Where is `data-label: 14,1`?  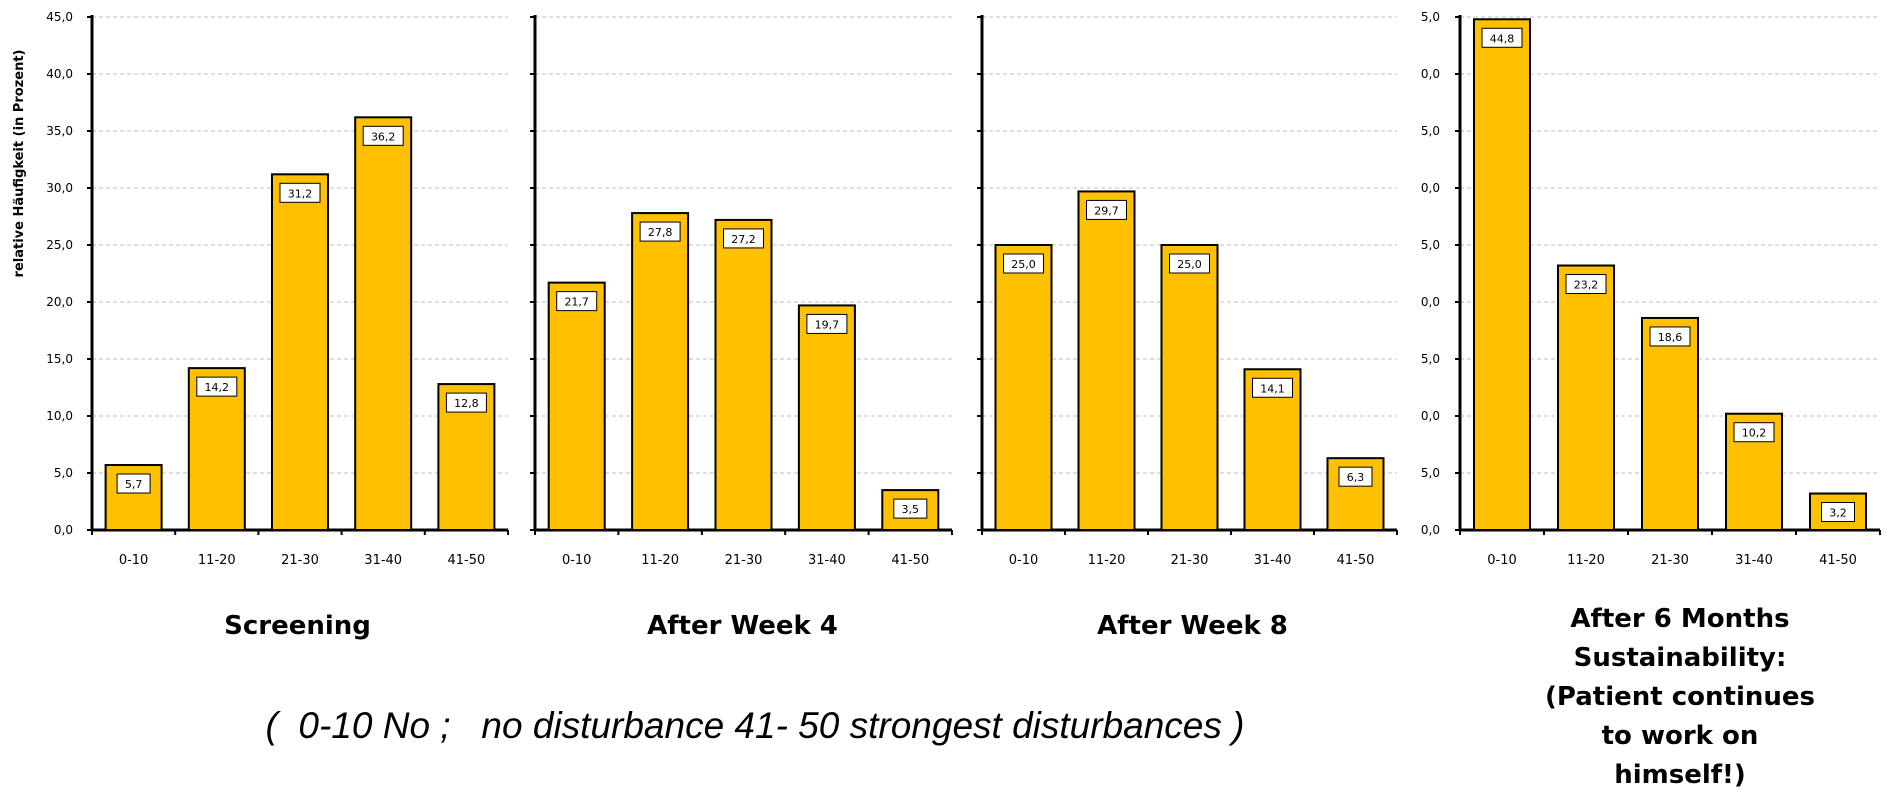 data-label: 14,1 is located at coordinates (1272, 388).